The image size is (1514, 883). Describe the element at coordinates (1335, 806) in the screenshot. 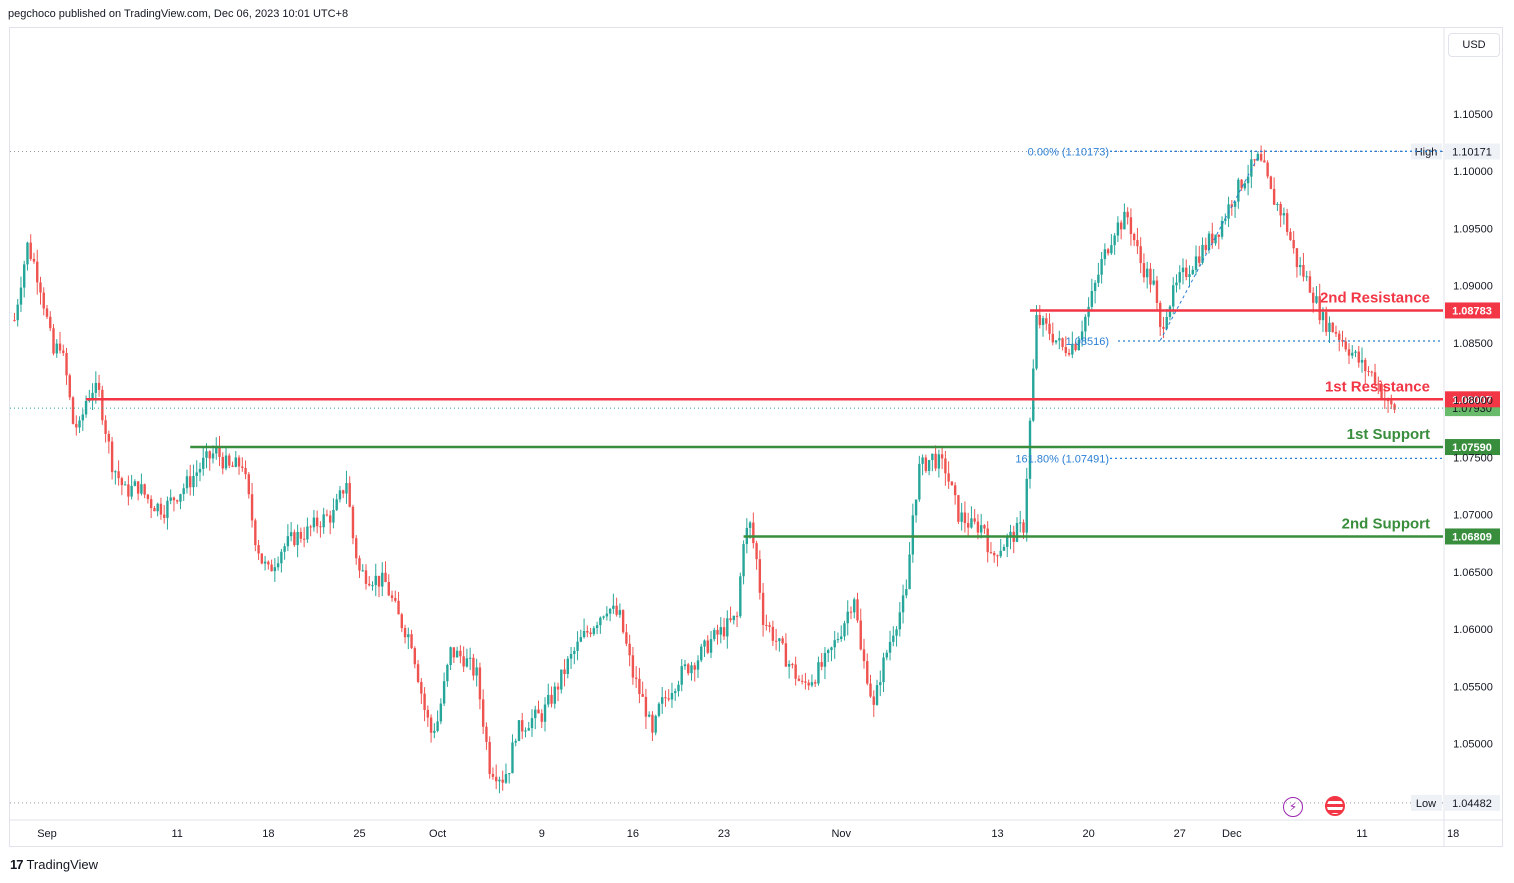

I see `us-flag-icon` at that location.